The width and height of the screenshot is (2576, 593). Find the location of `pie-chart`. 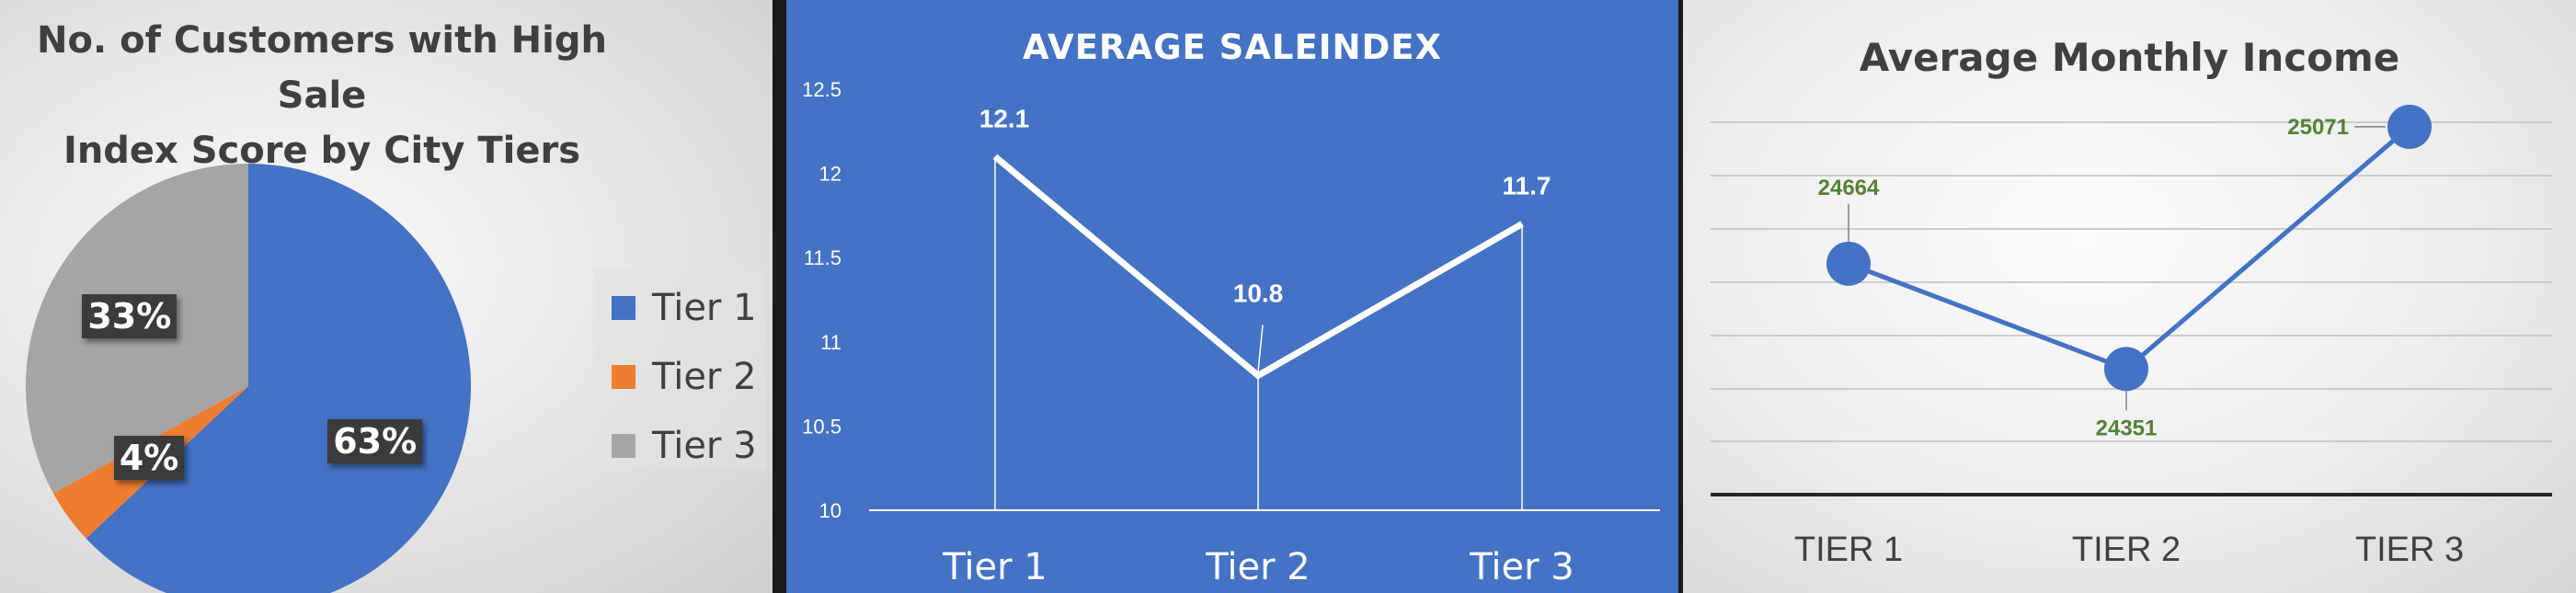

pie-chart is located at coordinates (248, 378).